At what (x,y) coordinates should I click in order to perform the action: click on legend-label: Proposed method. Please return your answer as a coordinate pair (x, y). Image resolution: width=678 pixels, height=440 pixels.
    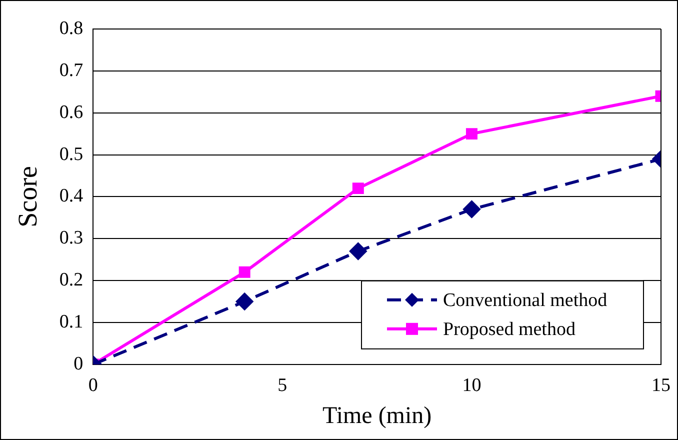
    Looking at the image, I should click on (509, 329).